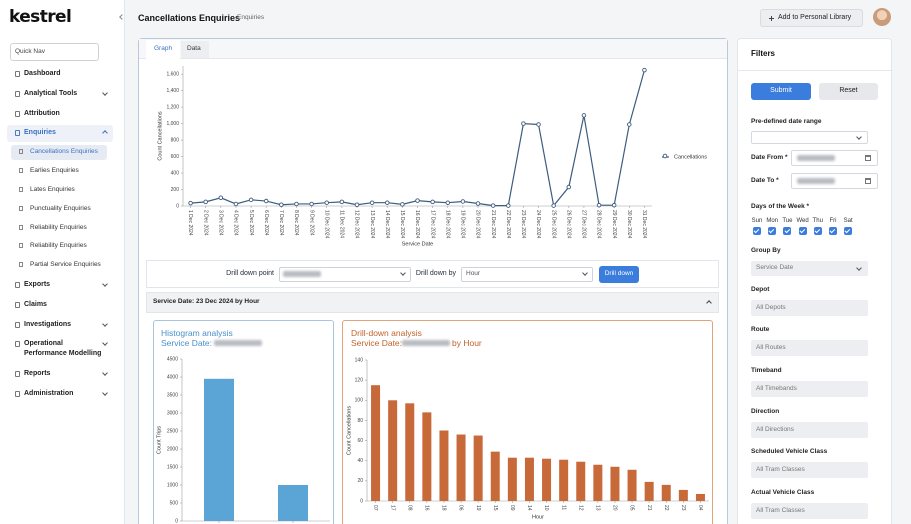 The image size is (911, 524). What do you see at coordinates (250, 273) in the screenshot?
I see `drill-point-label: Drill down point` at bounding box center [250, 273].